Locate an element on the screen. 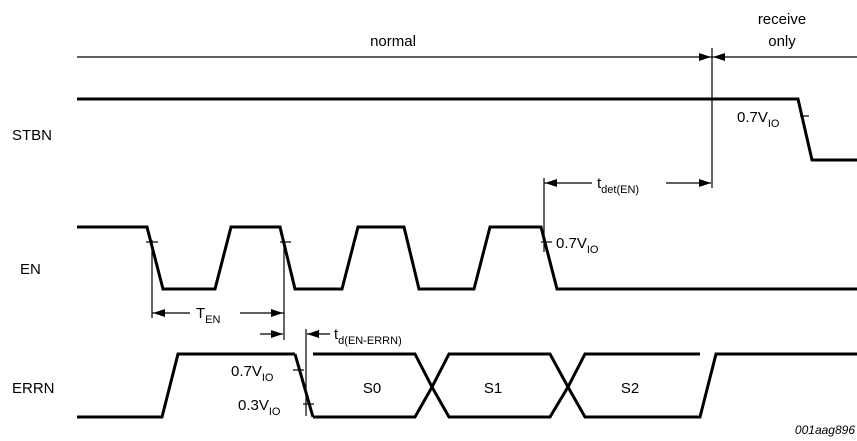 The width and height of the screenshot is (857, 441). state-s2-label: S2 is located at coordinates (630, 388).